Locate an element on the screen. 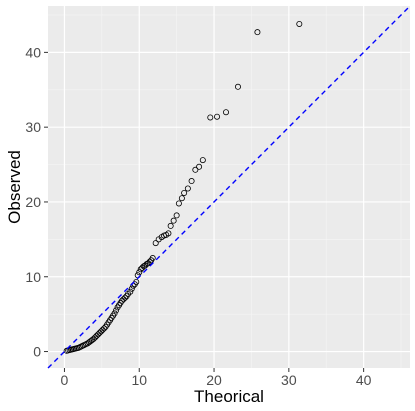 The width and height of the screenshot is (415, 411). x-tick-label: 0 is located at coordinates (65, 380).